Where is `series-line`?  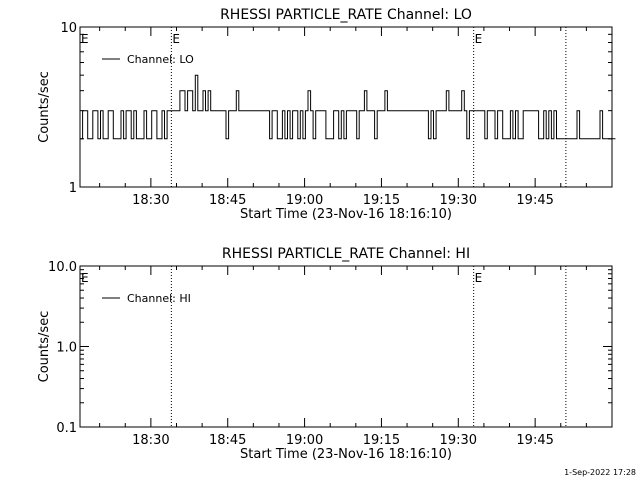 series-line is located at coordinates (348, 107).